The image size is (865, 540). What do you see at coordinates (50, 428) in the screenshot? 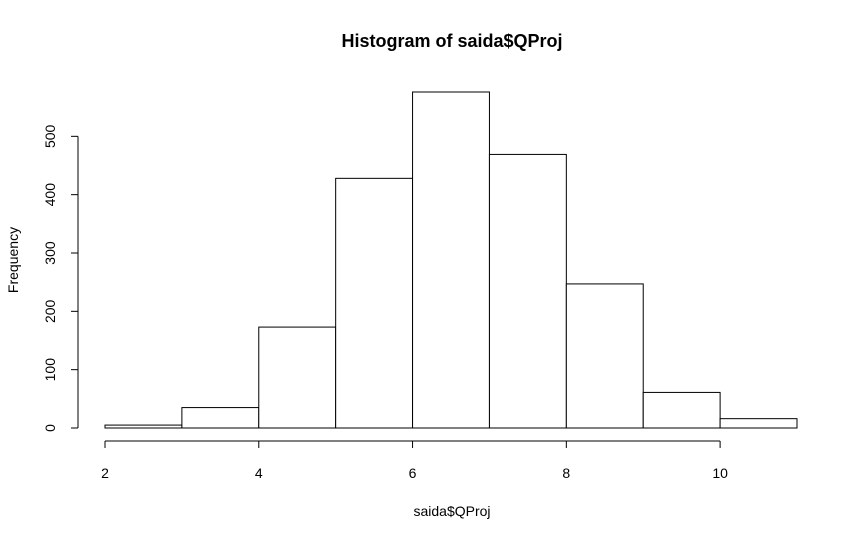
I see `y-tick-label-0: 0` at bounding box center [50, 428].